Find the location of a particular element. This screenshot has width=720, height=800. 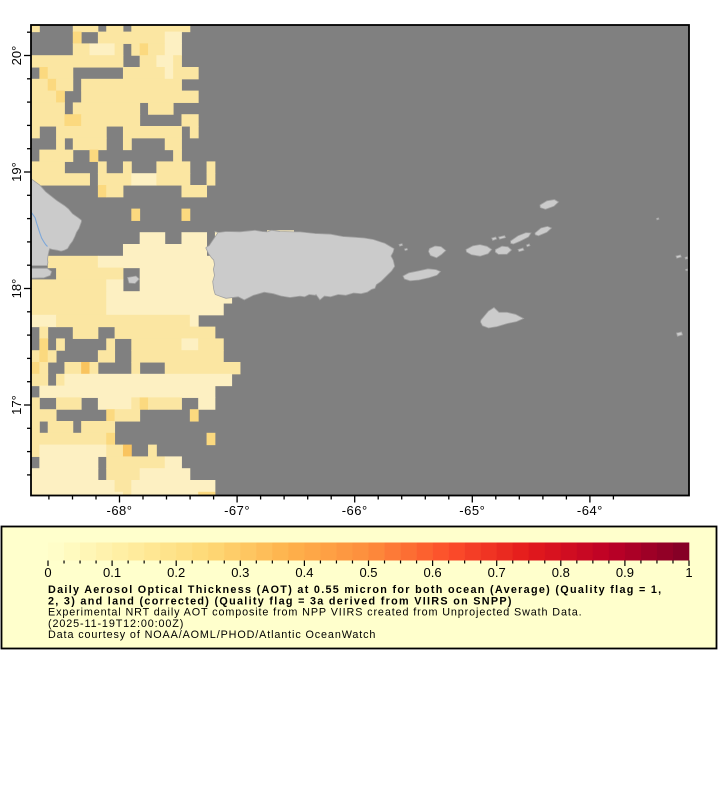

svg-text: 0.3 is located at coordinates (240, 572).